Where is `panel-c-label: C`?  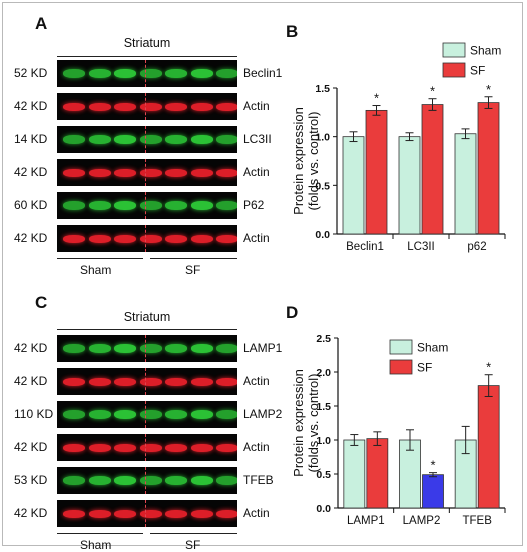 panel-c-label: C is located at coordinates (41, 302).